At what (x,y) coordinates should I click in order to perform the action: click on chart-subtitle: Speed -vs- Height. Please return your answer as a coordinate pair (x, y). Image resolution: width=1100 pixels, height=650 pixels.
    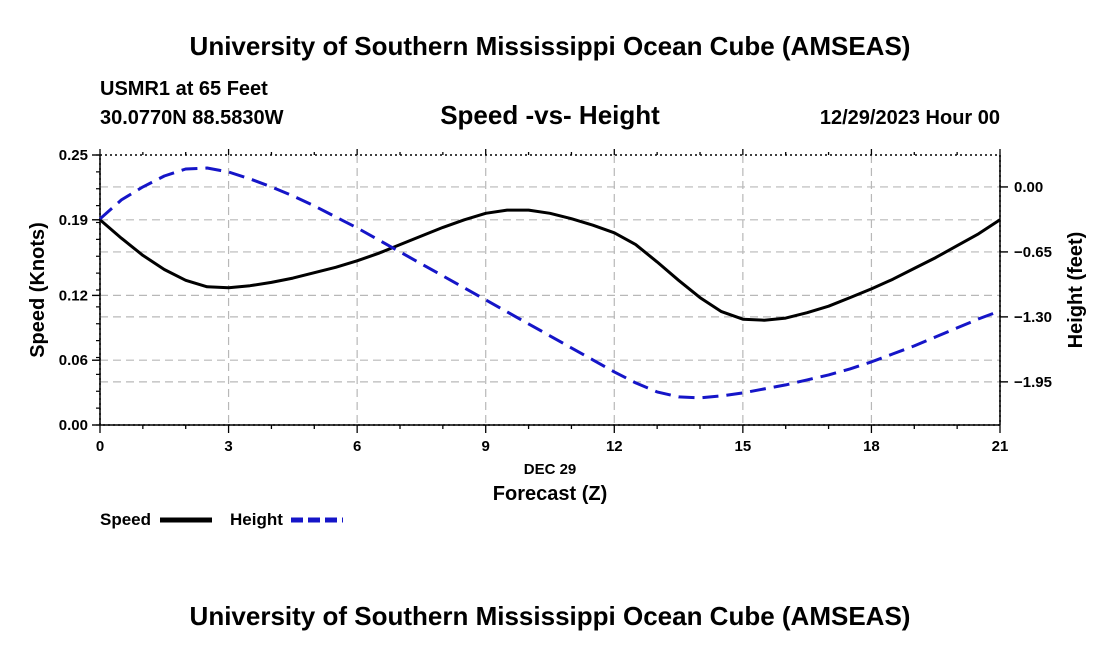
    Looking at the image, I should click on (550, 115).